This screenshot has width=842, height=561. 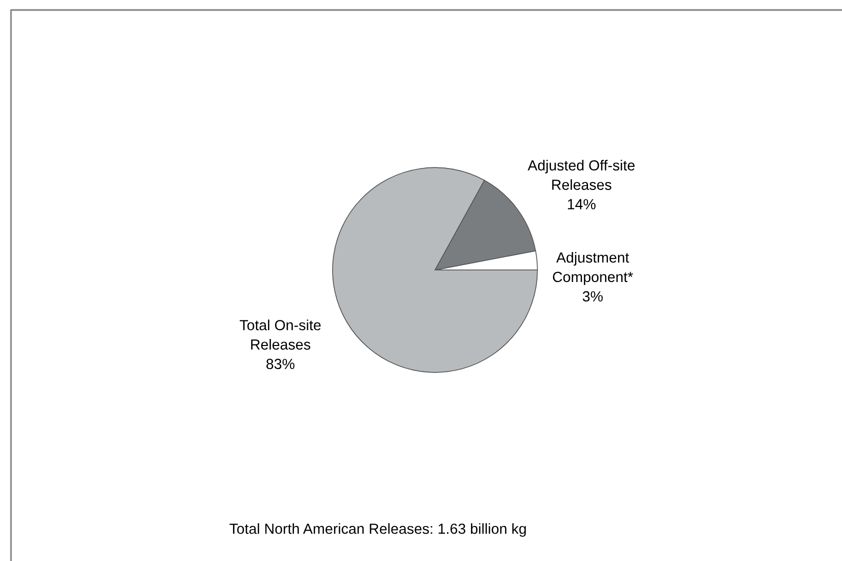 What do you see at coordinates (593, 268) in the screenshot?
I see `slice-label: Adjustment Component*` at bounding box center [593, 268].